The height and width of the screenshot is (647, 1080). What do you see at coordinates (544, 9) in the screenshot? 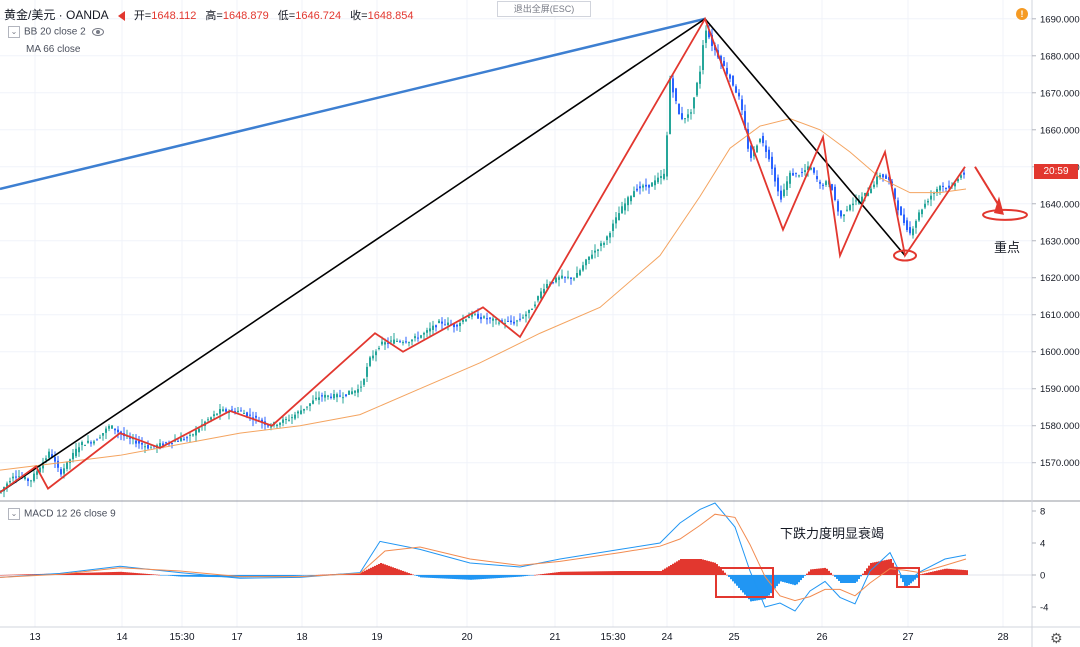
I see `exit-fullscreen-button: 退出全屏(ESC)` at bounding box center [544, 9].